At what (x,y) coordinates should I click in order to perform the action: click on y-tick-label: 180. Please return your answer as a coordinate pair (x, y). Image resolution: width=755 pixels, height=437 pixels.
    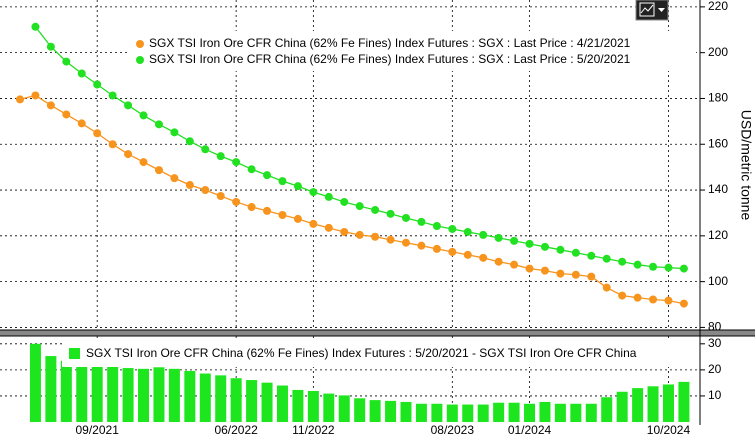
    Looking at the image, I should click on (718, 98).